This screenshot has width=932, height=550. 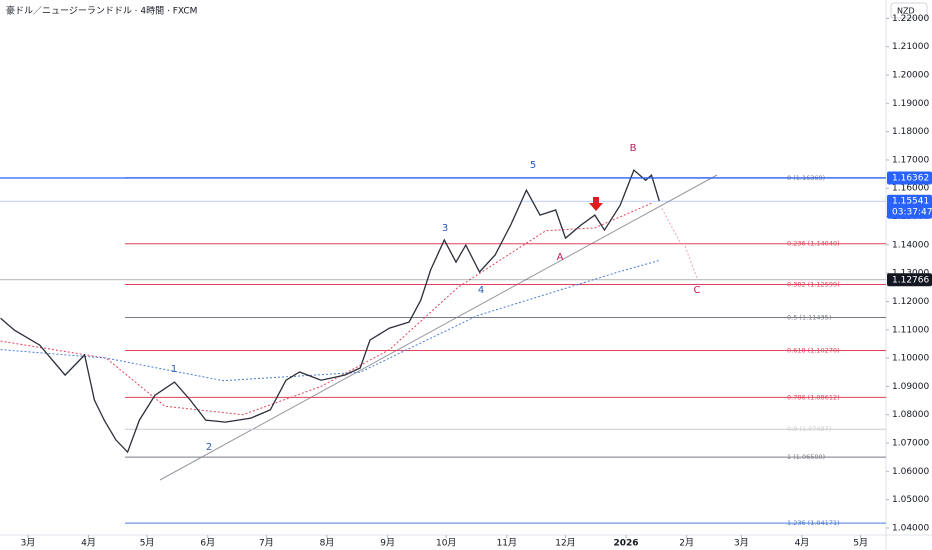 What do you see at coordinates (910, 359) in the screenshot?
I see `y-tick-label: 1.10000` at bounding box center [910, 359].